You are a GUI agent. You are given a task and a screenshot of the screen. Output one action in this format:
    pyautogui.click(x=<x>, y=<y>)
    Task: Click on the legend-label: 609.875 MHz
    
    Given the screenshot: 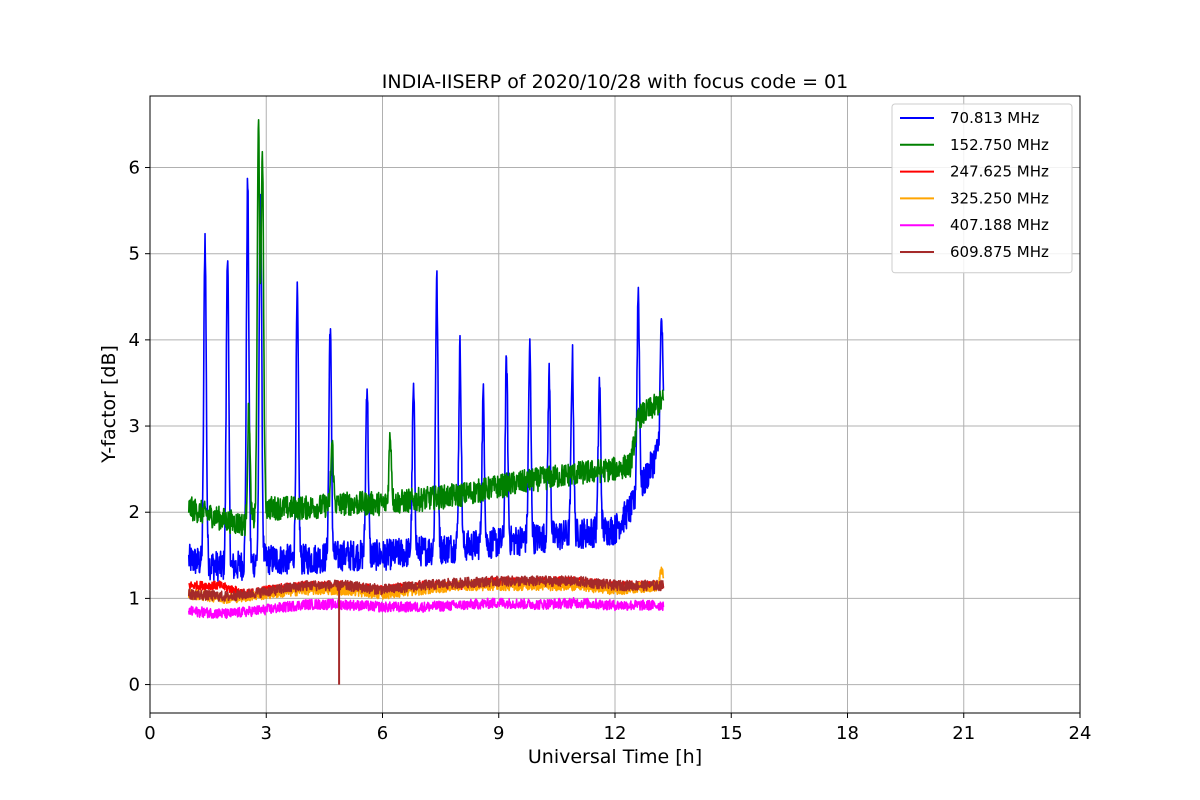 What is the action you would take?
    pyautogui.click(x=999, y=252)
    